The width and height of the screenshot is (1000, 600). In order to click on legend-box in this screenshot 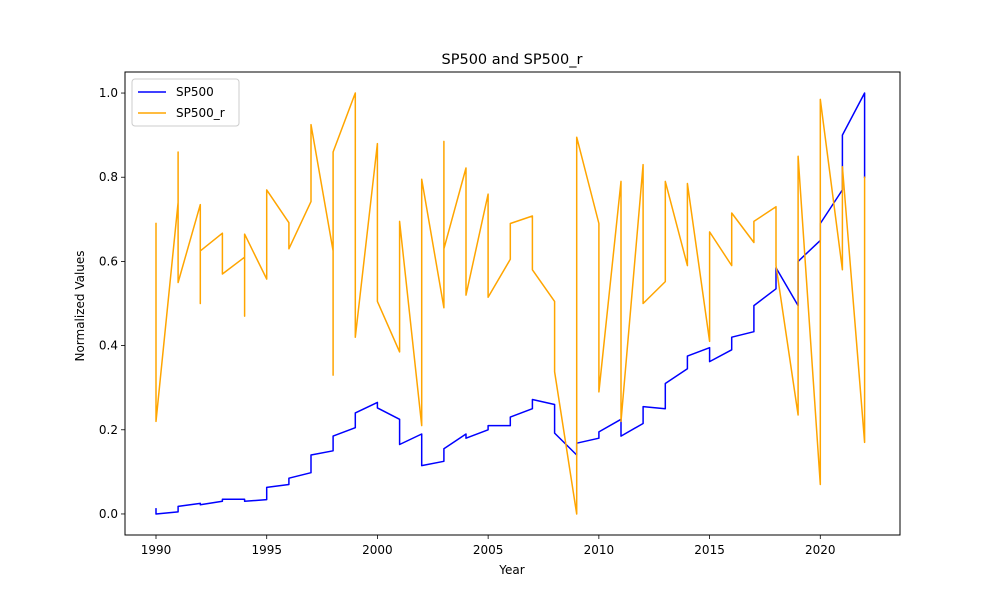, I will do `click(185, 102)`.